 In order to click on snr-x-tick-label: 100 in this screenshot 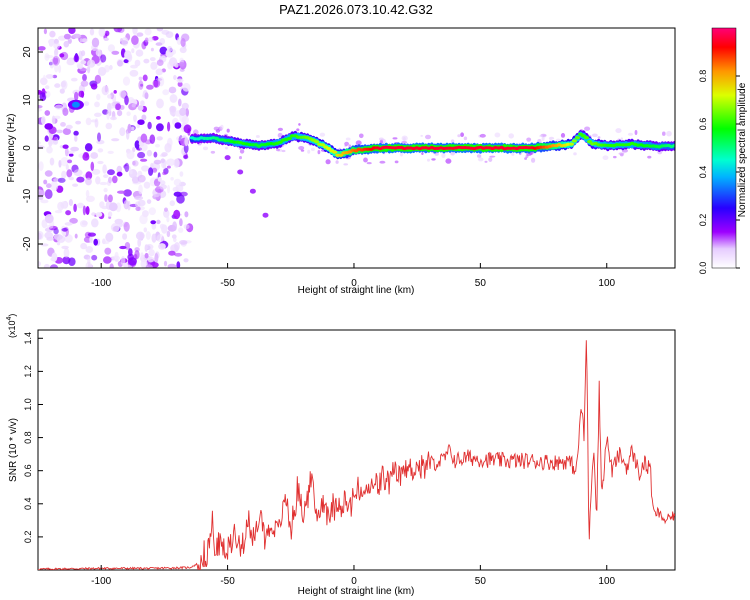, I will do `click(606, 581)`.